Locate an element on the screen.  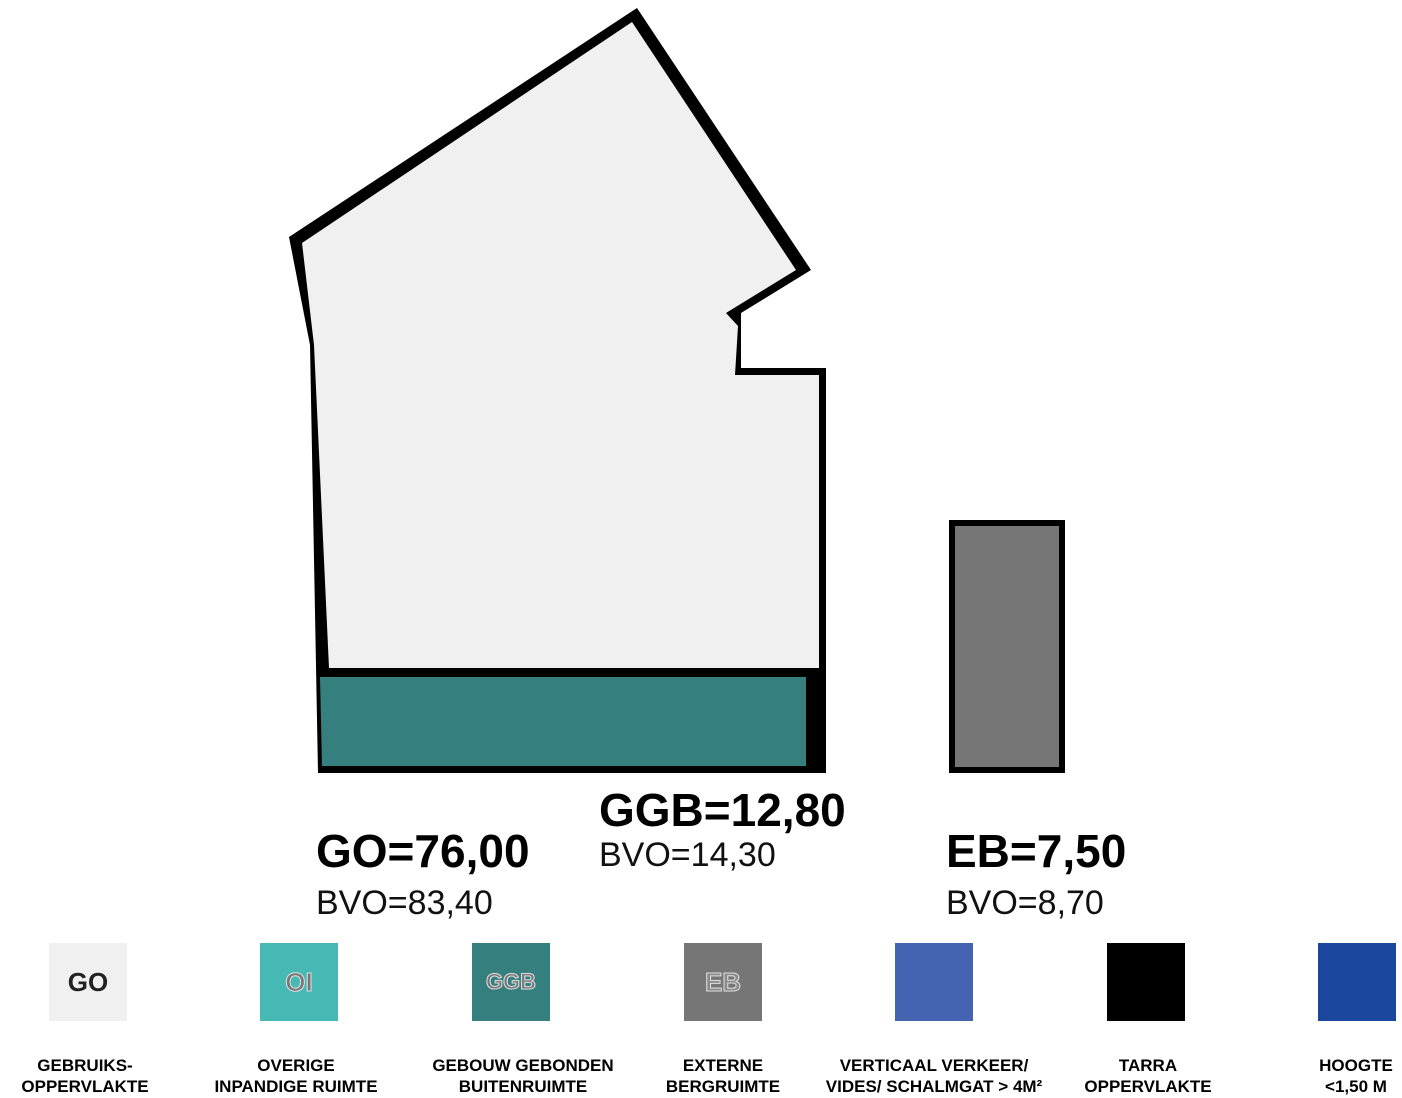
legend-swatch-ggb: GGB is located at coordinates (511, 982).